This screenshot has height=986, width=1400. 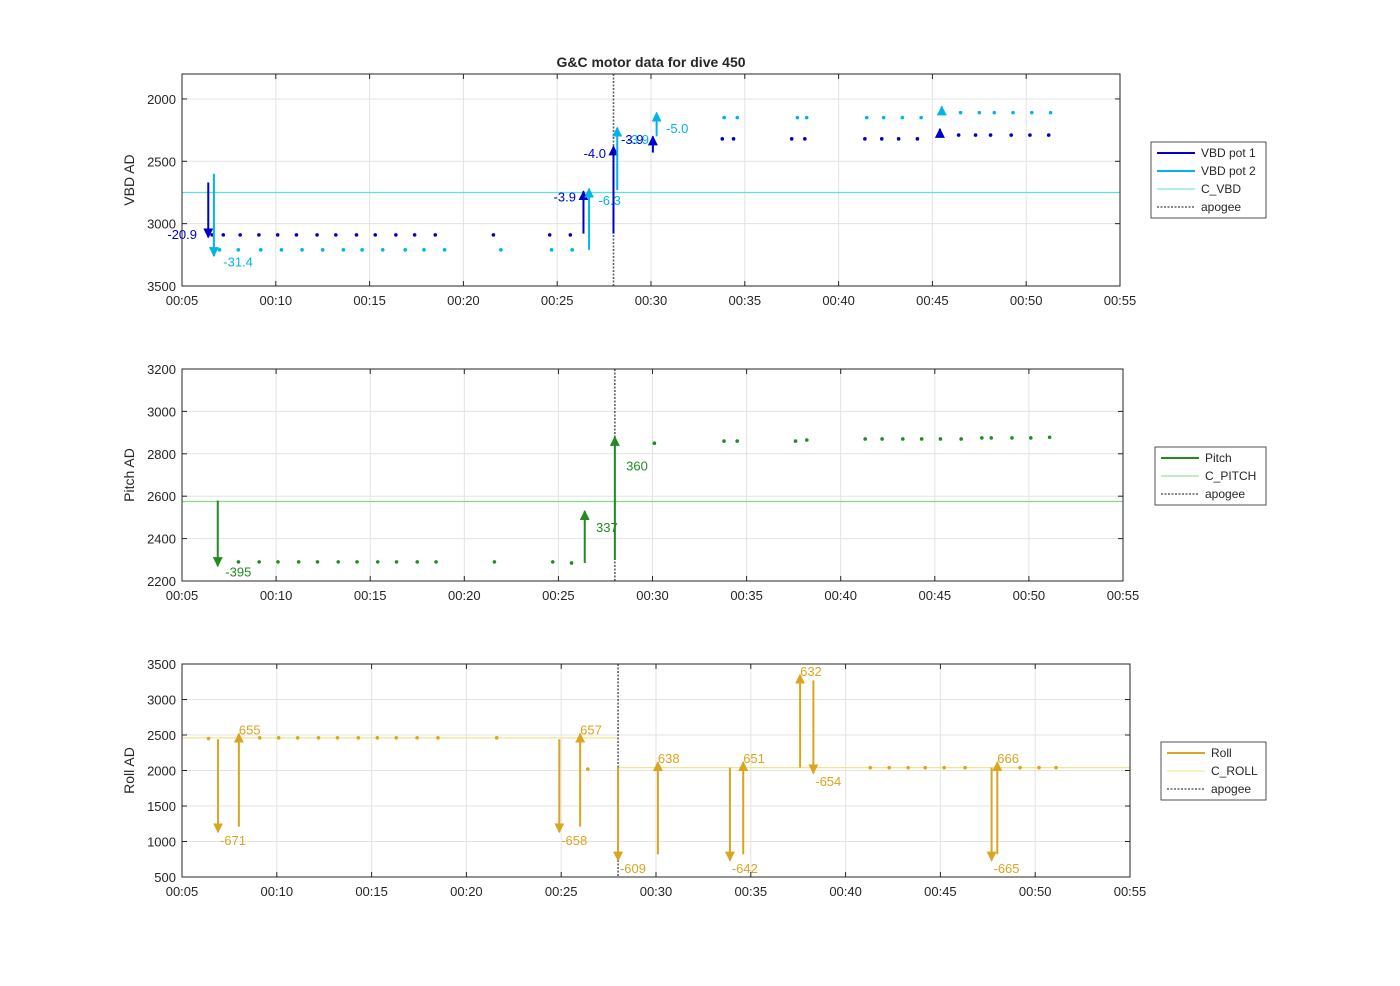 What do you see at coordinates (677, 128) in the screenshot?
I see `vbd-arrow-label: -5.0` at bounding box center [677, 128].